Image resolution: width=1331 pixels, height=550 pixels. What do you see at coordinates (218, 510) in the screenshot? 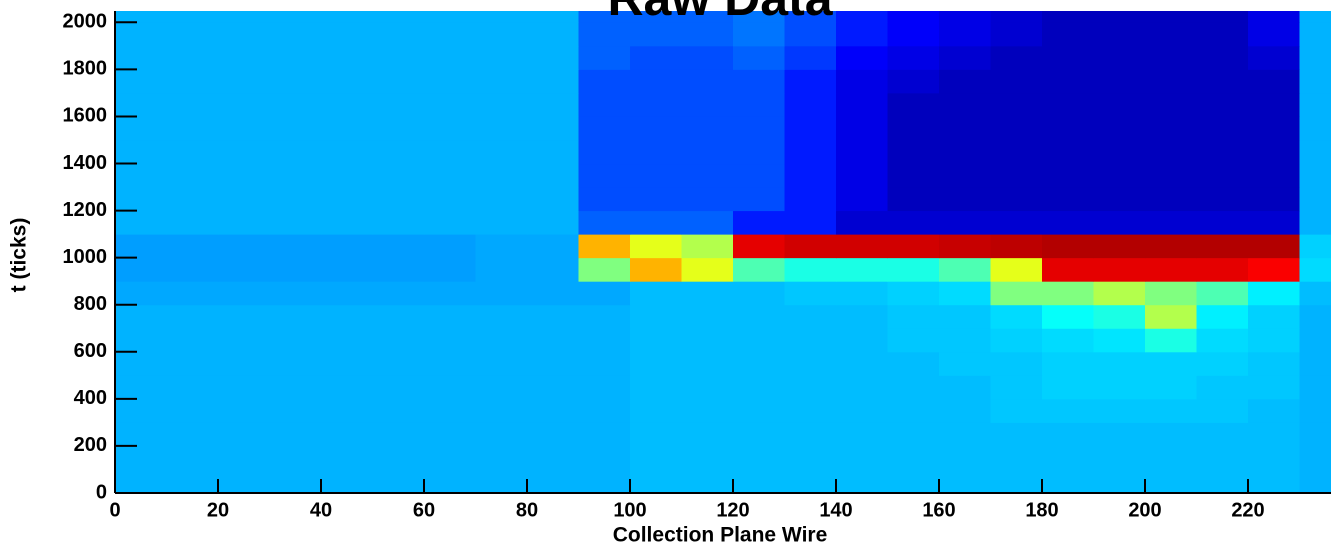
I see `x-tick-label: 20` at bounding box center [218, 510].